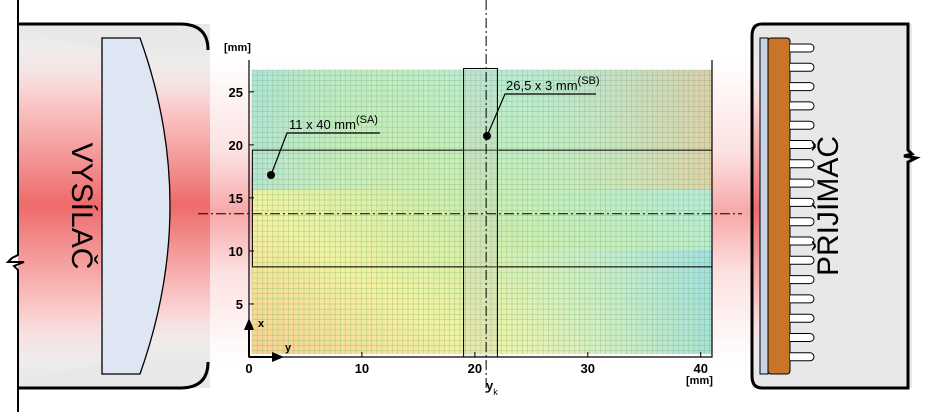 The width and height of the screenshot is (926, 412). I want to click on transmitter-wall-break, so click(15, 206).